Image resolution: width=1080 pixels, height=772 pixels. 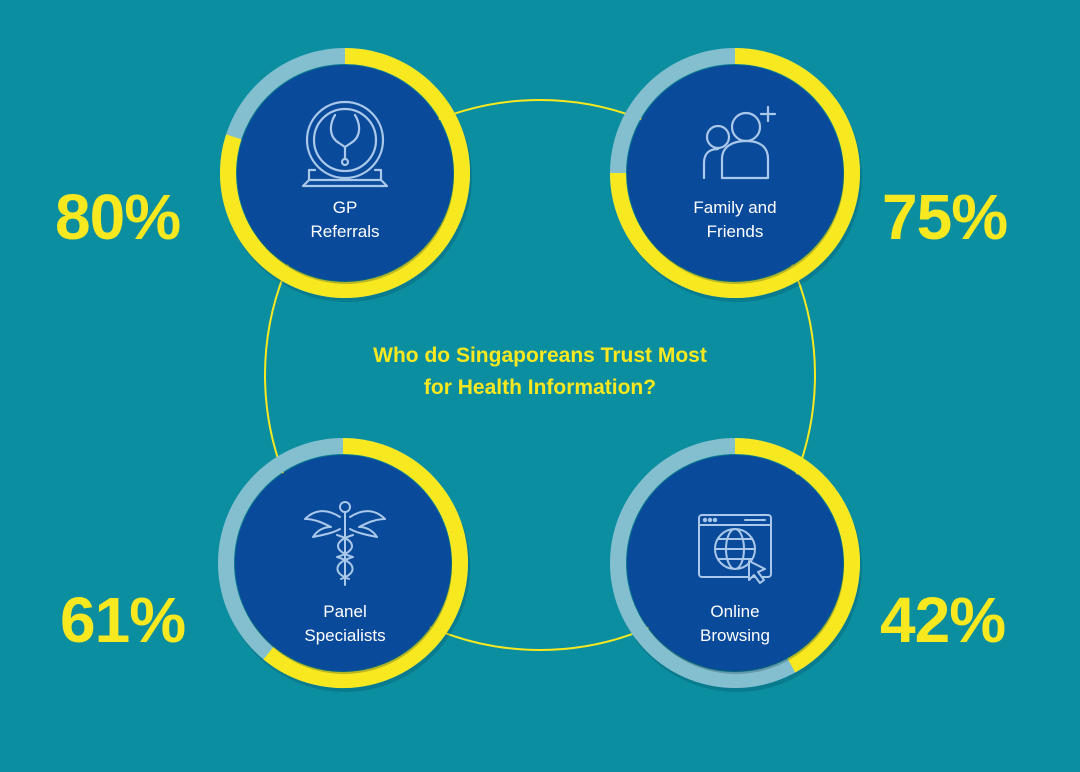 I want to click on value-family-friends: 75%, so click(x=945, y=217).